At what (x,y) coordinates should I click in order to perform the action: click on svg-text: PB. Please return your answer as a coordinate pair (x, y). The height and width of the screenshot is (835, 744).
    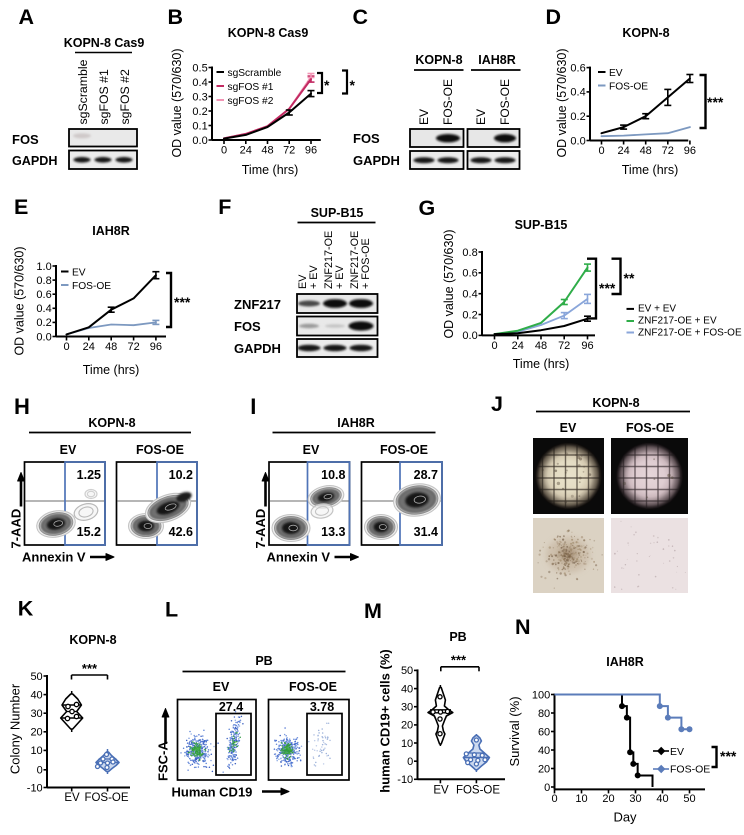
    Looking at the image, I should click on (457, 637).